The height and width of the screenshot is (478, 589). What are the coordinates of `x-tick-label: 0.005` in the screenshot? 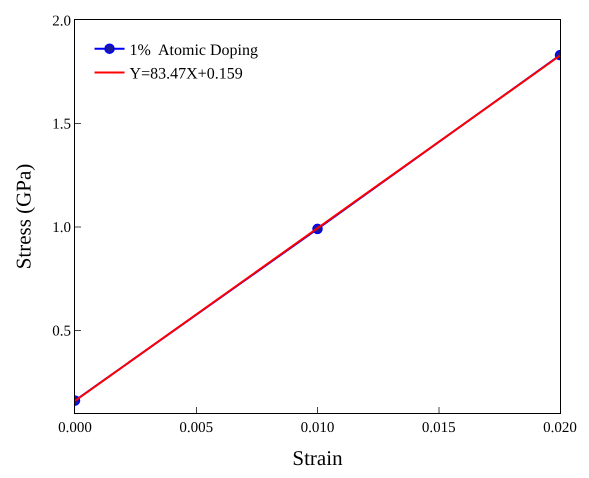 It's located at (196, 428).